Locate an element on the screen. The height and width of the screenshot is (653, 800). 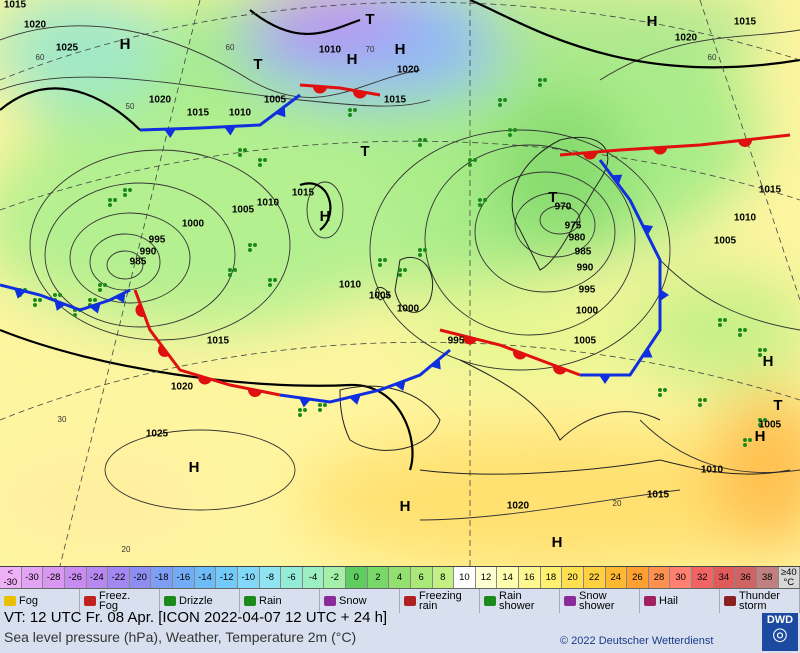
isobar-label: 995 is located at coordinates (157, 240).